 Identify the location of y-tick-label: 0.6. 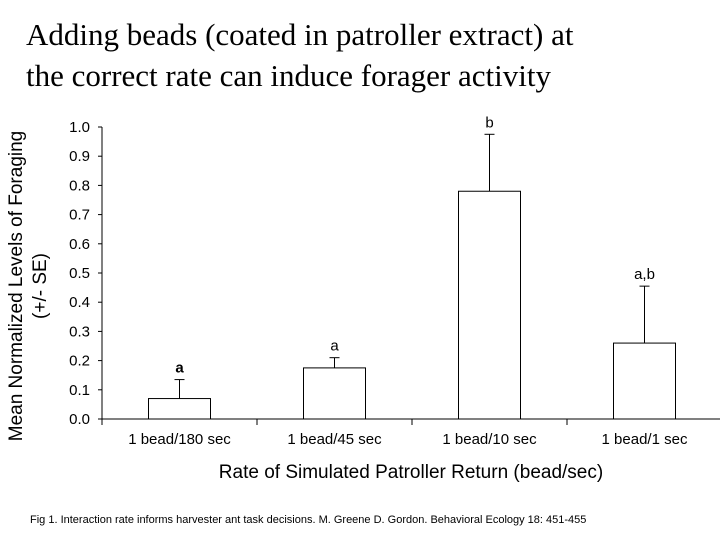
(79, 244).